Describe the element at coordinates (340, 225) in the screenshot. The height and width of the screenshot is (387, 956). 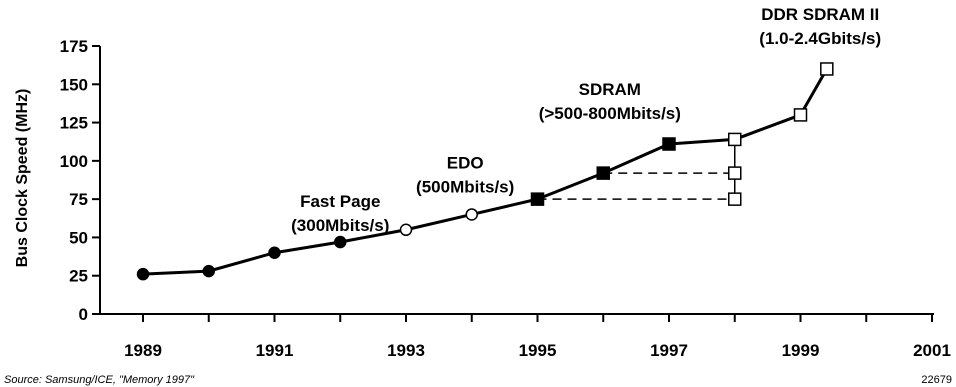
I see `era-label: (300Mbits/s)` at that location.